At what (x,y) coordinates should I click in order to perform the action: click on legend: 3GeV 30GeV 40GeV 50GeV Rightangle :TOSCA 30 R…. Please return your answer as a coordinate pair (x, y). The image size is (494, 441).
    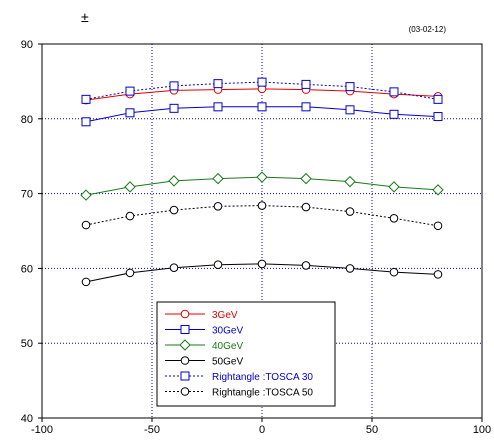
    Looking at the image, I should click on (246, 354).